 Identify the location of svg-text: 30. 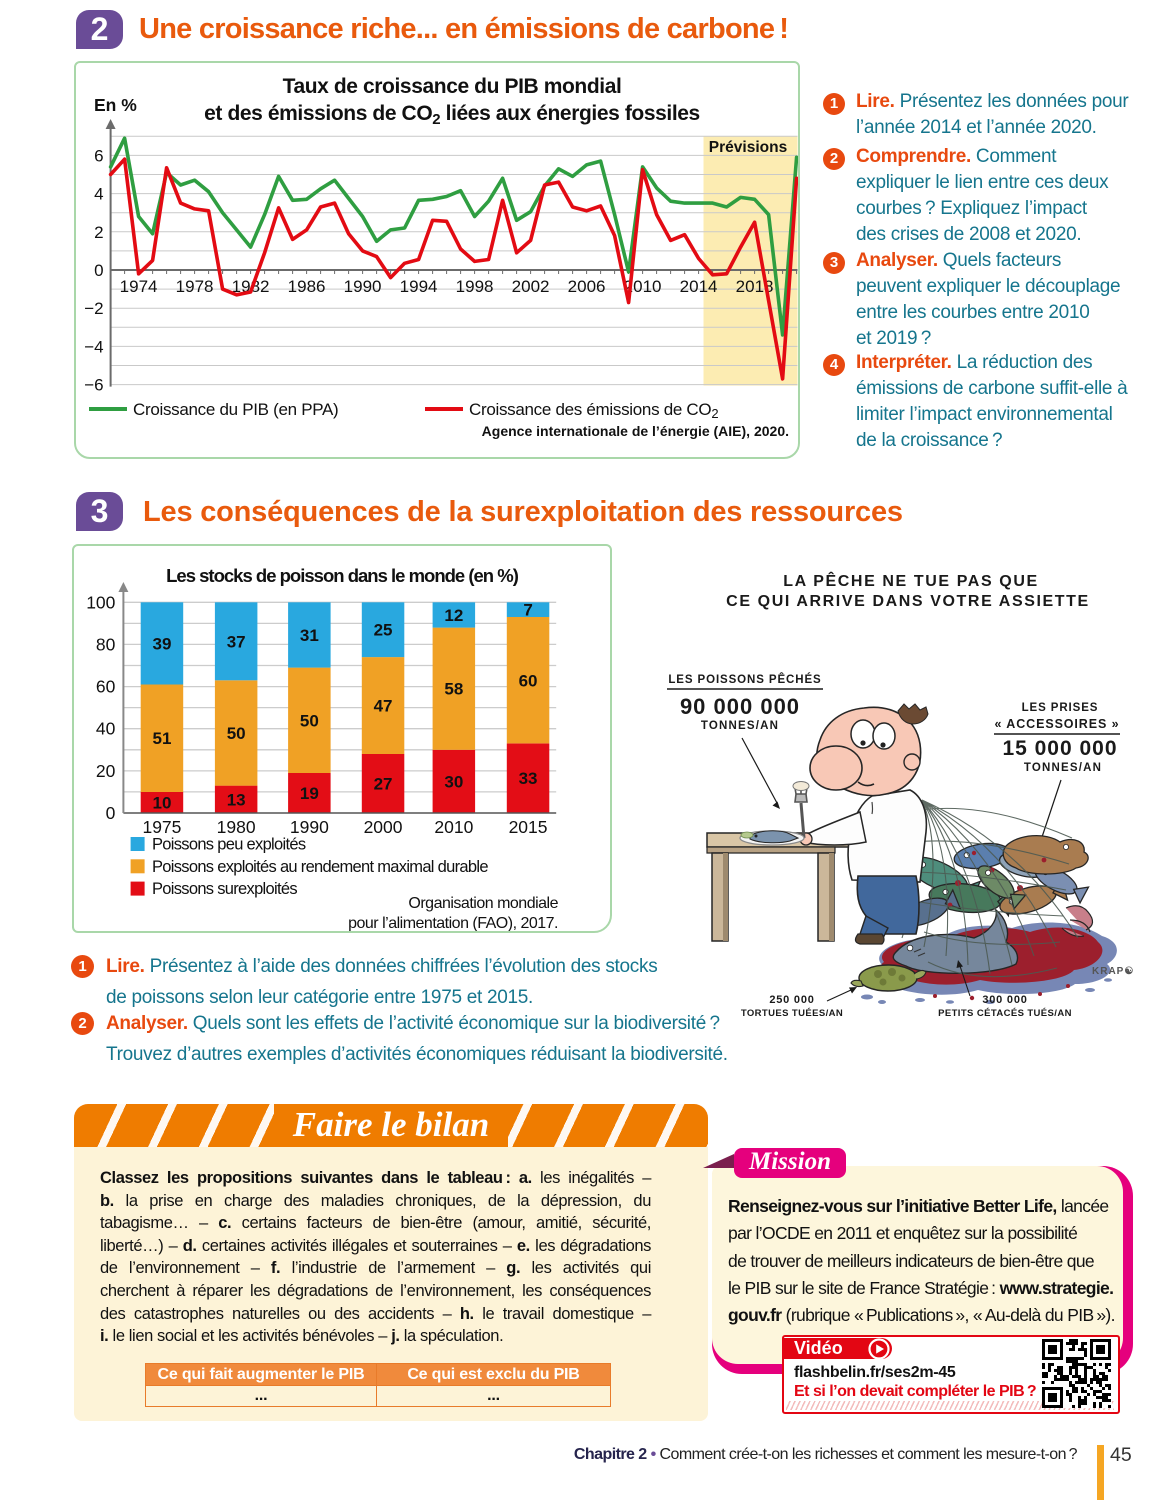
(453, 781).